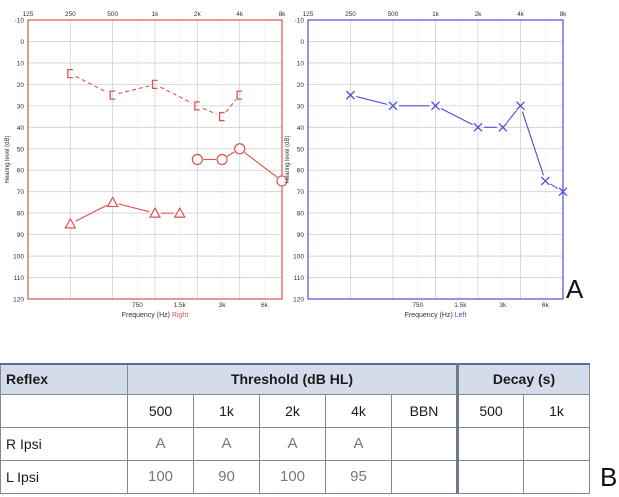 This screenshot has height=497, width=619. What do you see at coordinates (460, 305) in the screenshot?
I see `x-tick-label-bottom: 1.5k` at bounding box center [460, 305].